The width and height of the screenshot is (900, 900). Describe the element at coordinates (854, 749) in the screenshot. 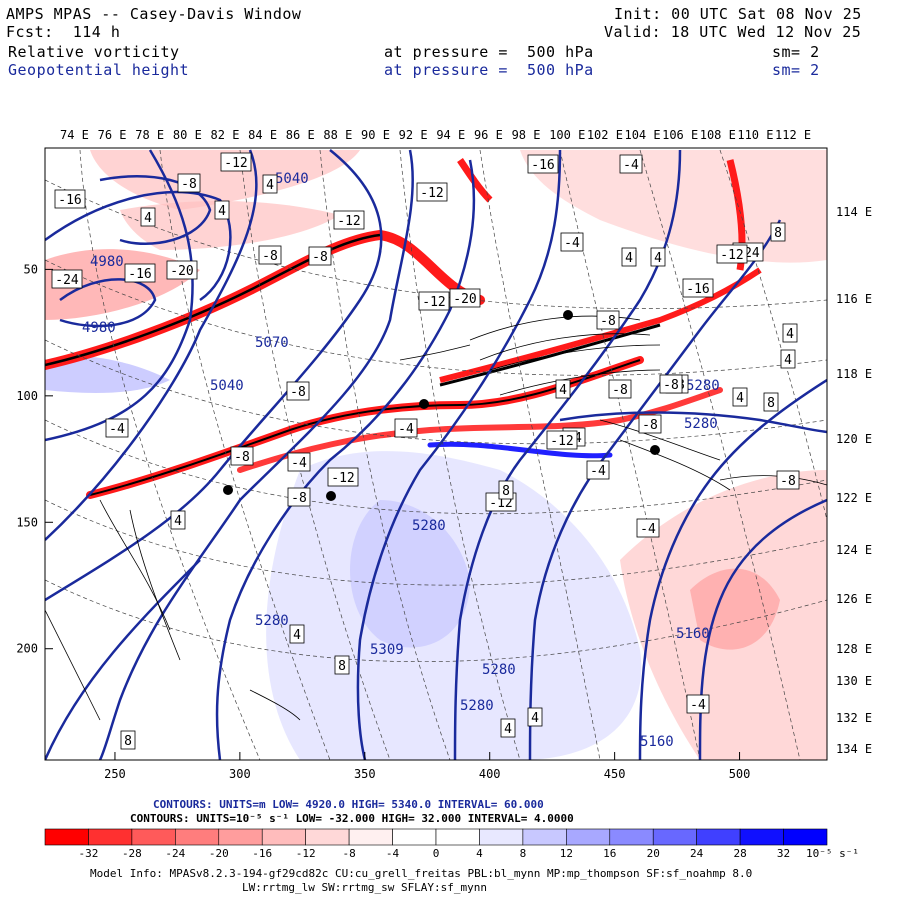

I see `right-lon-label: 134 E` at that location.